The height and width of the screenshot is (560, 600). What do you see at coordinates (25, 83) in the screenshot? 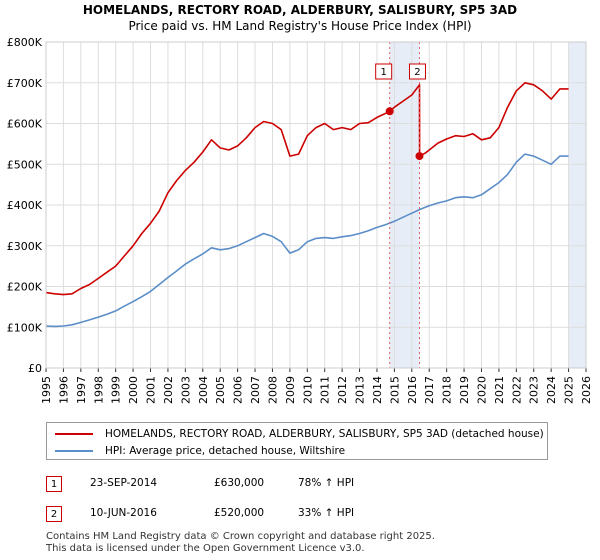
I see `y-tick-label: £700K` at bounding box center [25, 83].